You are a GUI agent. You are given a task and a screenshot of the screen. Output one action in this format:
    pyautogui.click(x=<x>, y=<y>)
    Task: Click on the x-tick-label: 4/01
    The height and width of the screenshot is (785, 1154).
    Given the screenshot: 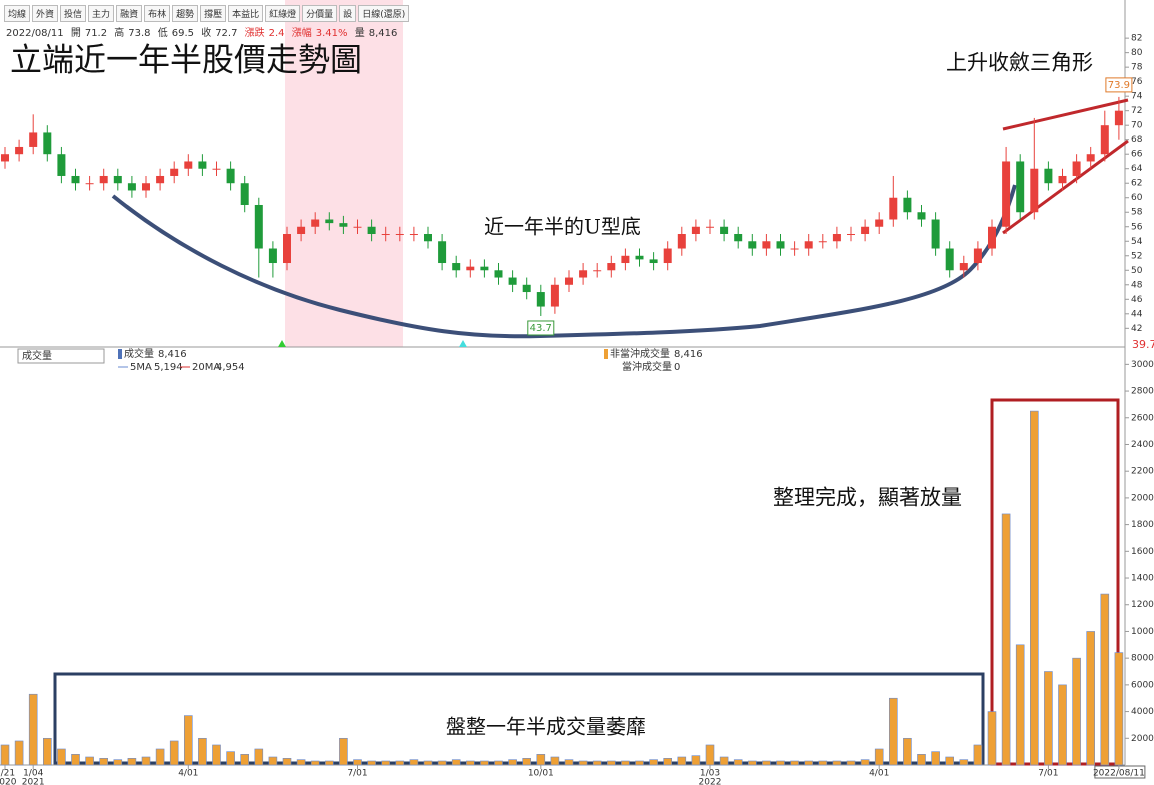 What is the action you would take?
    pyautogui.click(x=879, y=774)
    